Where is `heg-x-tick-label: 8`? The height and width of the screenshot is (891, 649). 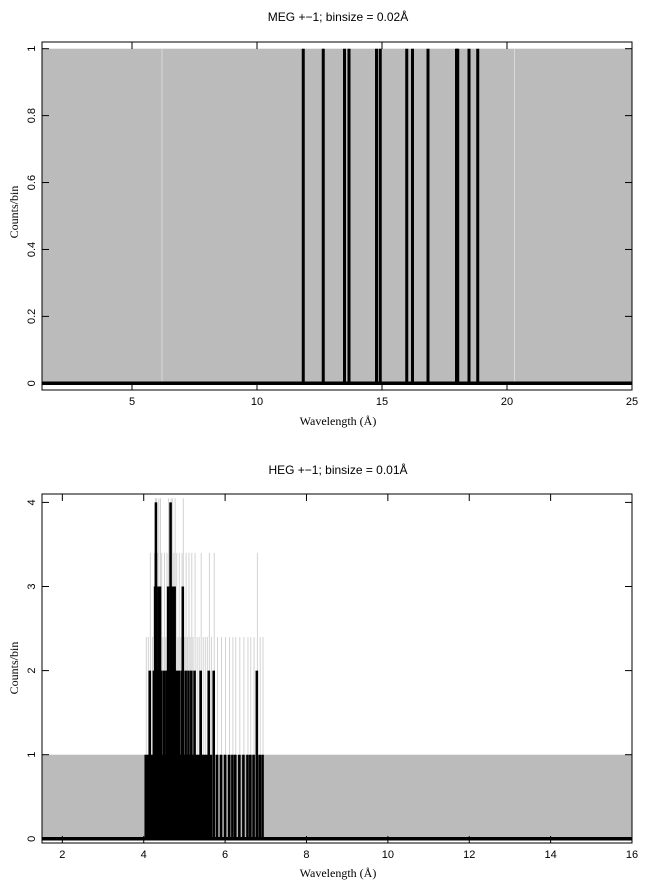
heg-x-tick-label: 8 is located at coordinates (306, 855).